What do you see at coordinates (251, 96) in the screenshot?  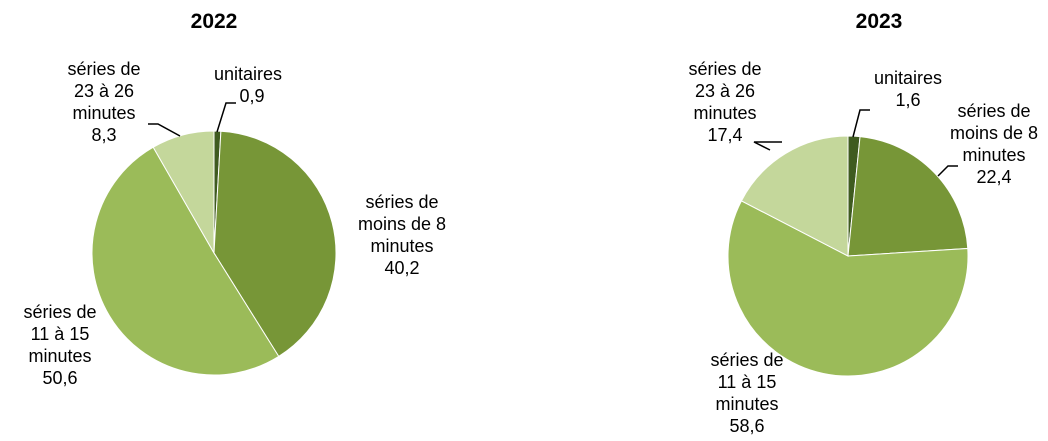 I see `slice-value: 0,9` at bounding box center [251, 96].